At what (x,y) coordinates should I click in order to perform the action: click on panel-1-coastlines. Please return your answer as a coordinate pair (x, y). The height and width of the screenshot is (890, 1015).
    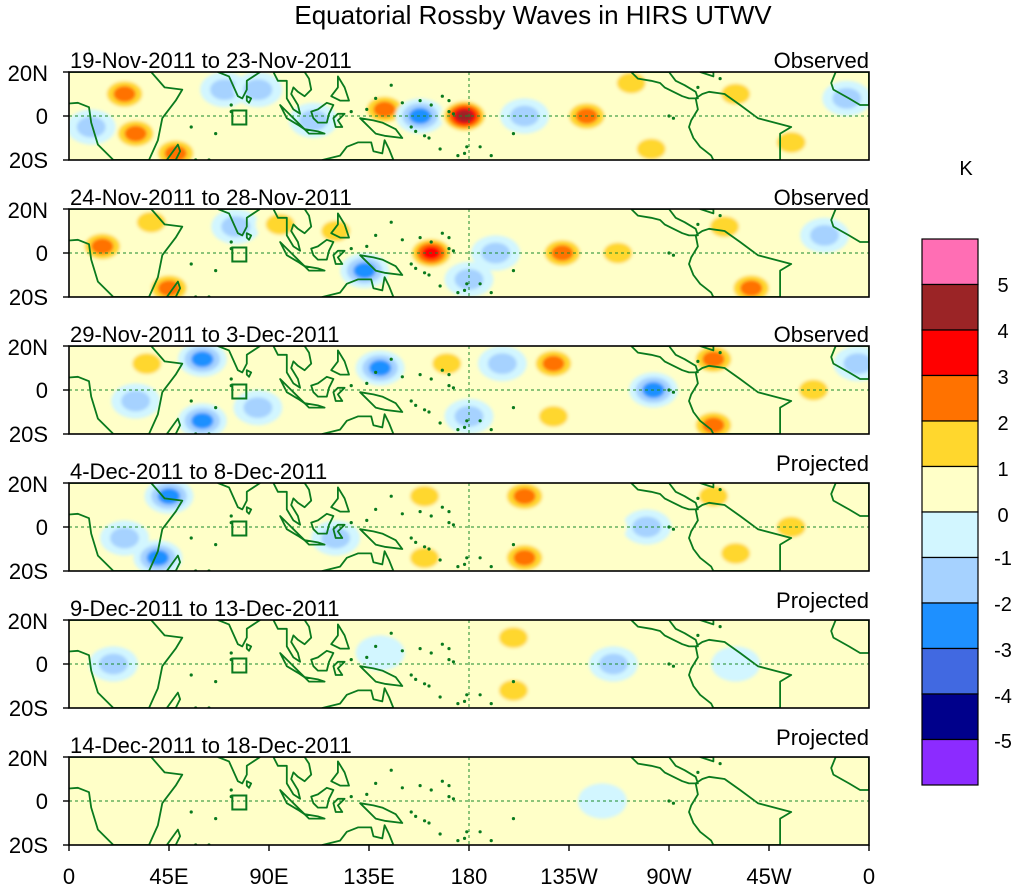
    Looking at the image, I should click on (469, 116).